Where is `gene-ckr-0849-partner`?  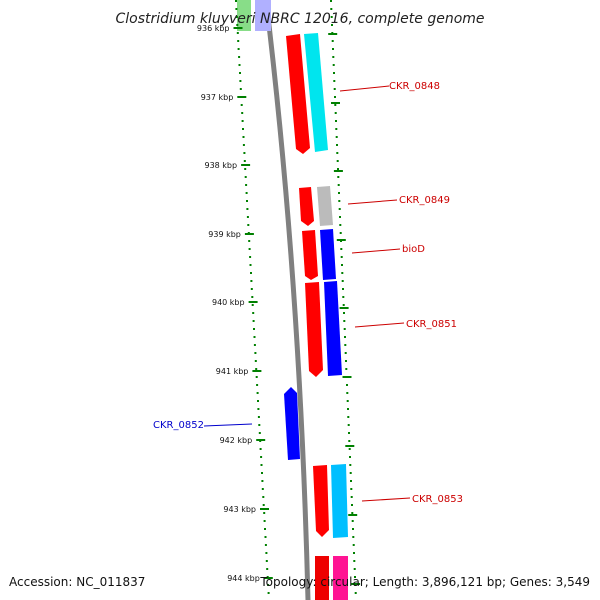
gene-ckr-0849-partner is located at coordinates (325, 206).